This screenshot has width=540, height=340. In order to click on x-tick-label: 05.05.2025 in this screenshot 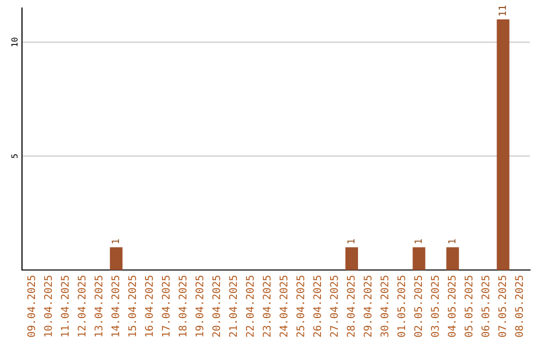, I will do `click(468, 306)`.